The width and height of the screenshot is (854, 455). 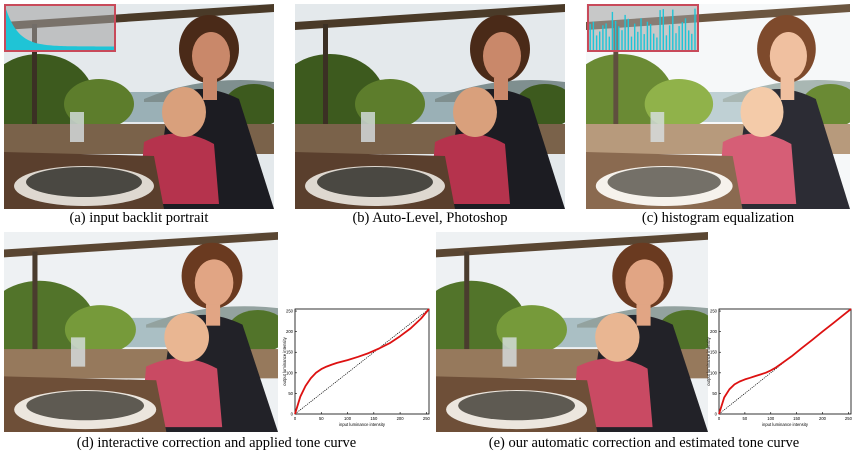 I want to click on photo-panel-d, so click(x=141, y=332).